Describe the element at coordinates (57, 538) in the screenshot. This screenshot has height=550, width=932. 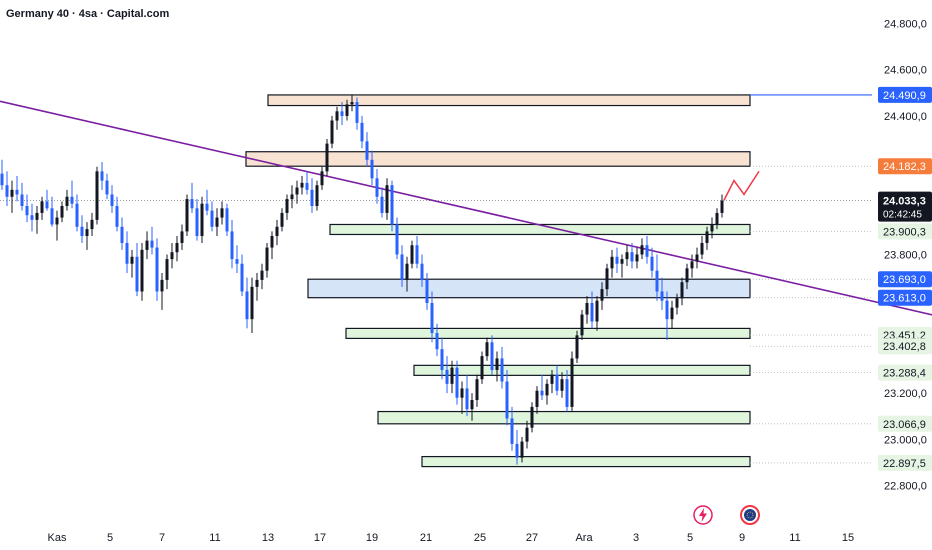
I see `x-tick-label: Kas` at that location.